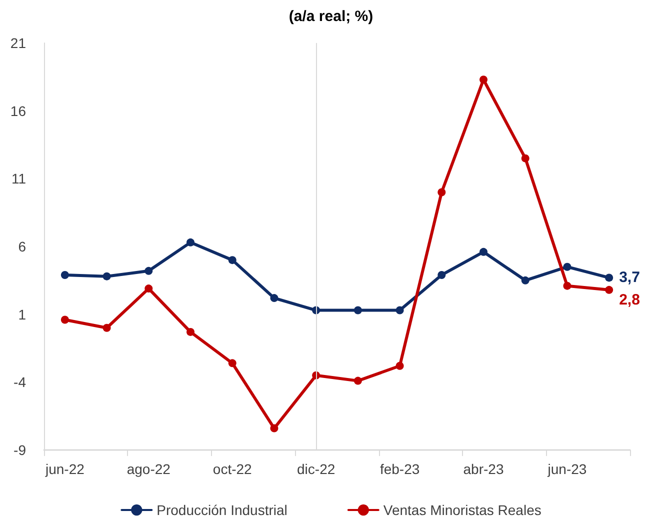 This screenshot has width=662, height=524. Describe the element at coordinates (64, 469) in the screenshot. I see `x-tick-label: jun-22` at that location.